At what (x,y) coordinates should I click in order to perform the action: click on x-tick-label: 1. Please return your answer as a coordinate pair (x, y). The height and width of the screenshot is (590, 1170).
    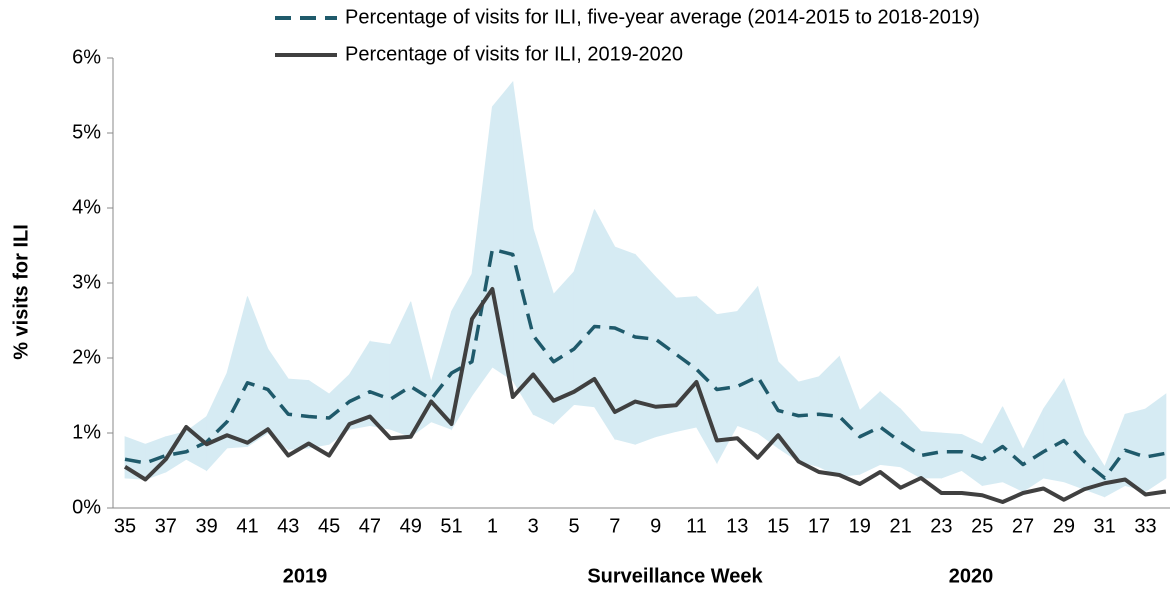
    Looking at the image, I should click on (492, 526).